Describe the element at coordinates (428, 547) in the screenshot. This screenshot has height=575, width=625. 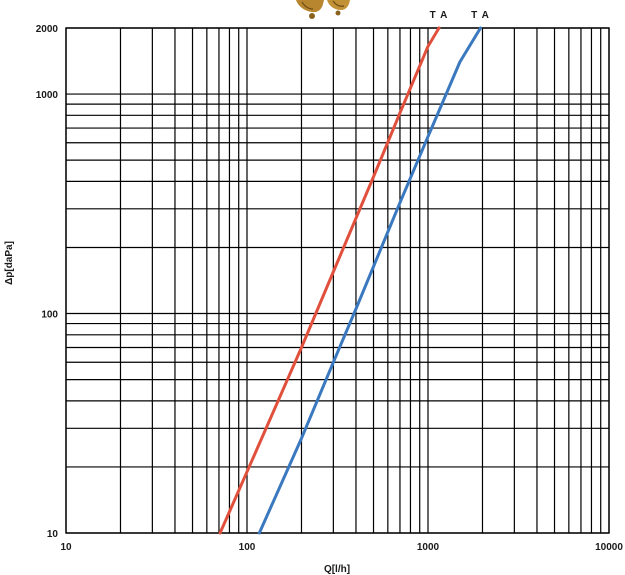
I see `x-tick-label: 1000` at that location.